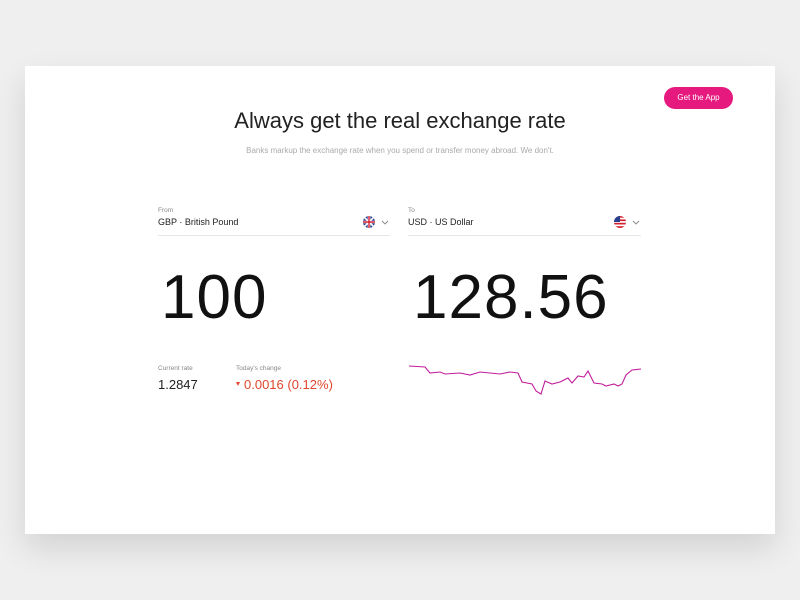  Describe the element at coordinates (166, 210) in the screenshot. I see `from-label: From` at that location.